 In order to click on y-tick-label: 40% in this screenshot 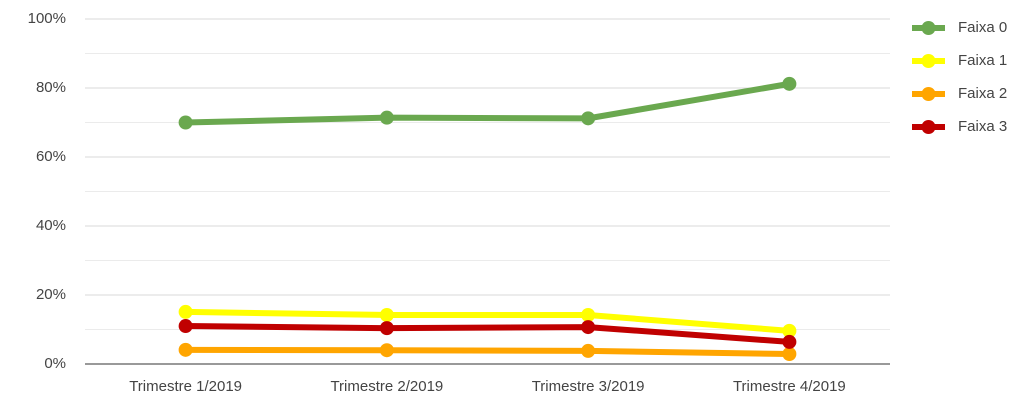, I will do `click(51, 225)`.